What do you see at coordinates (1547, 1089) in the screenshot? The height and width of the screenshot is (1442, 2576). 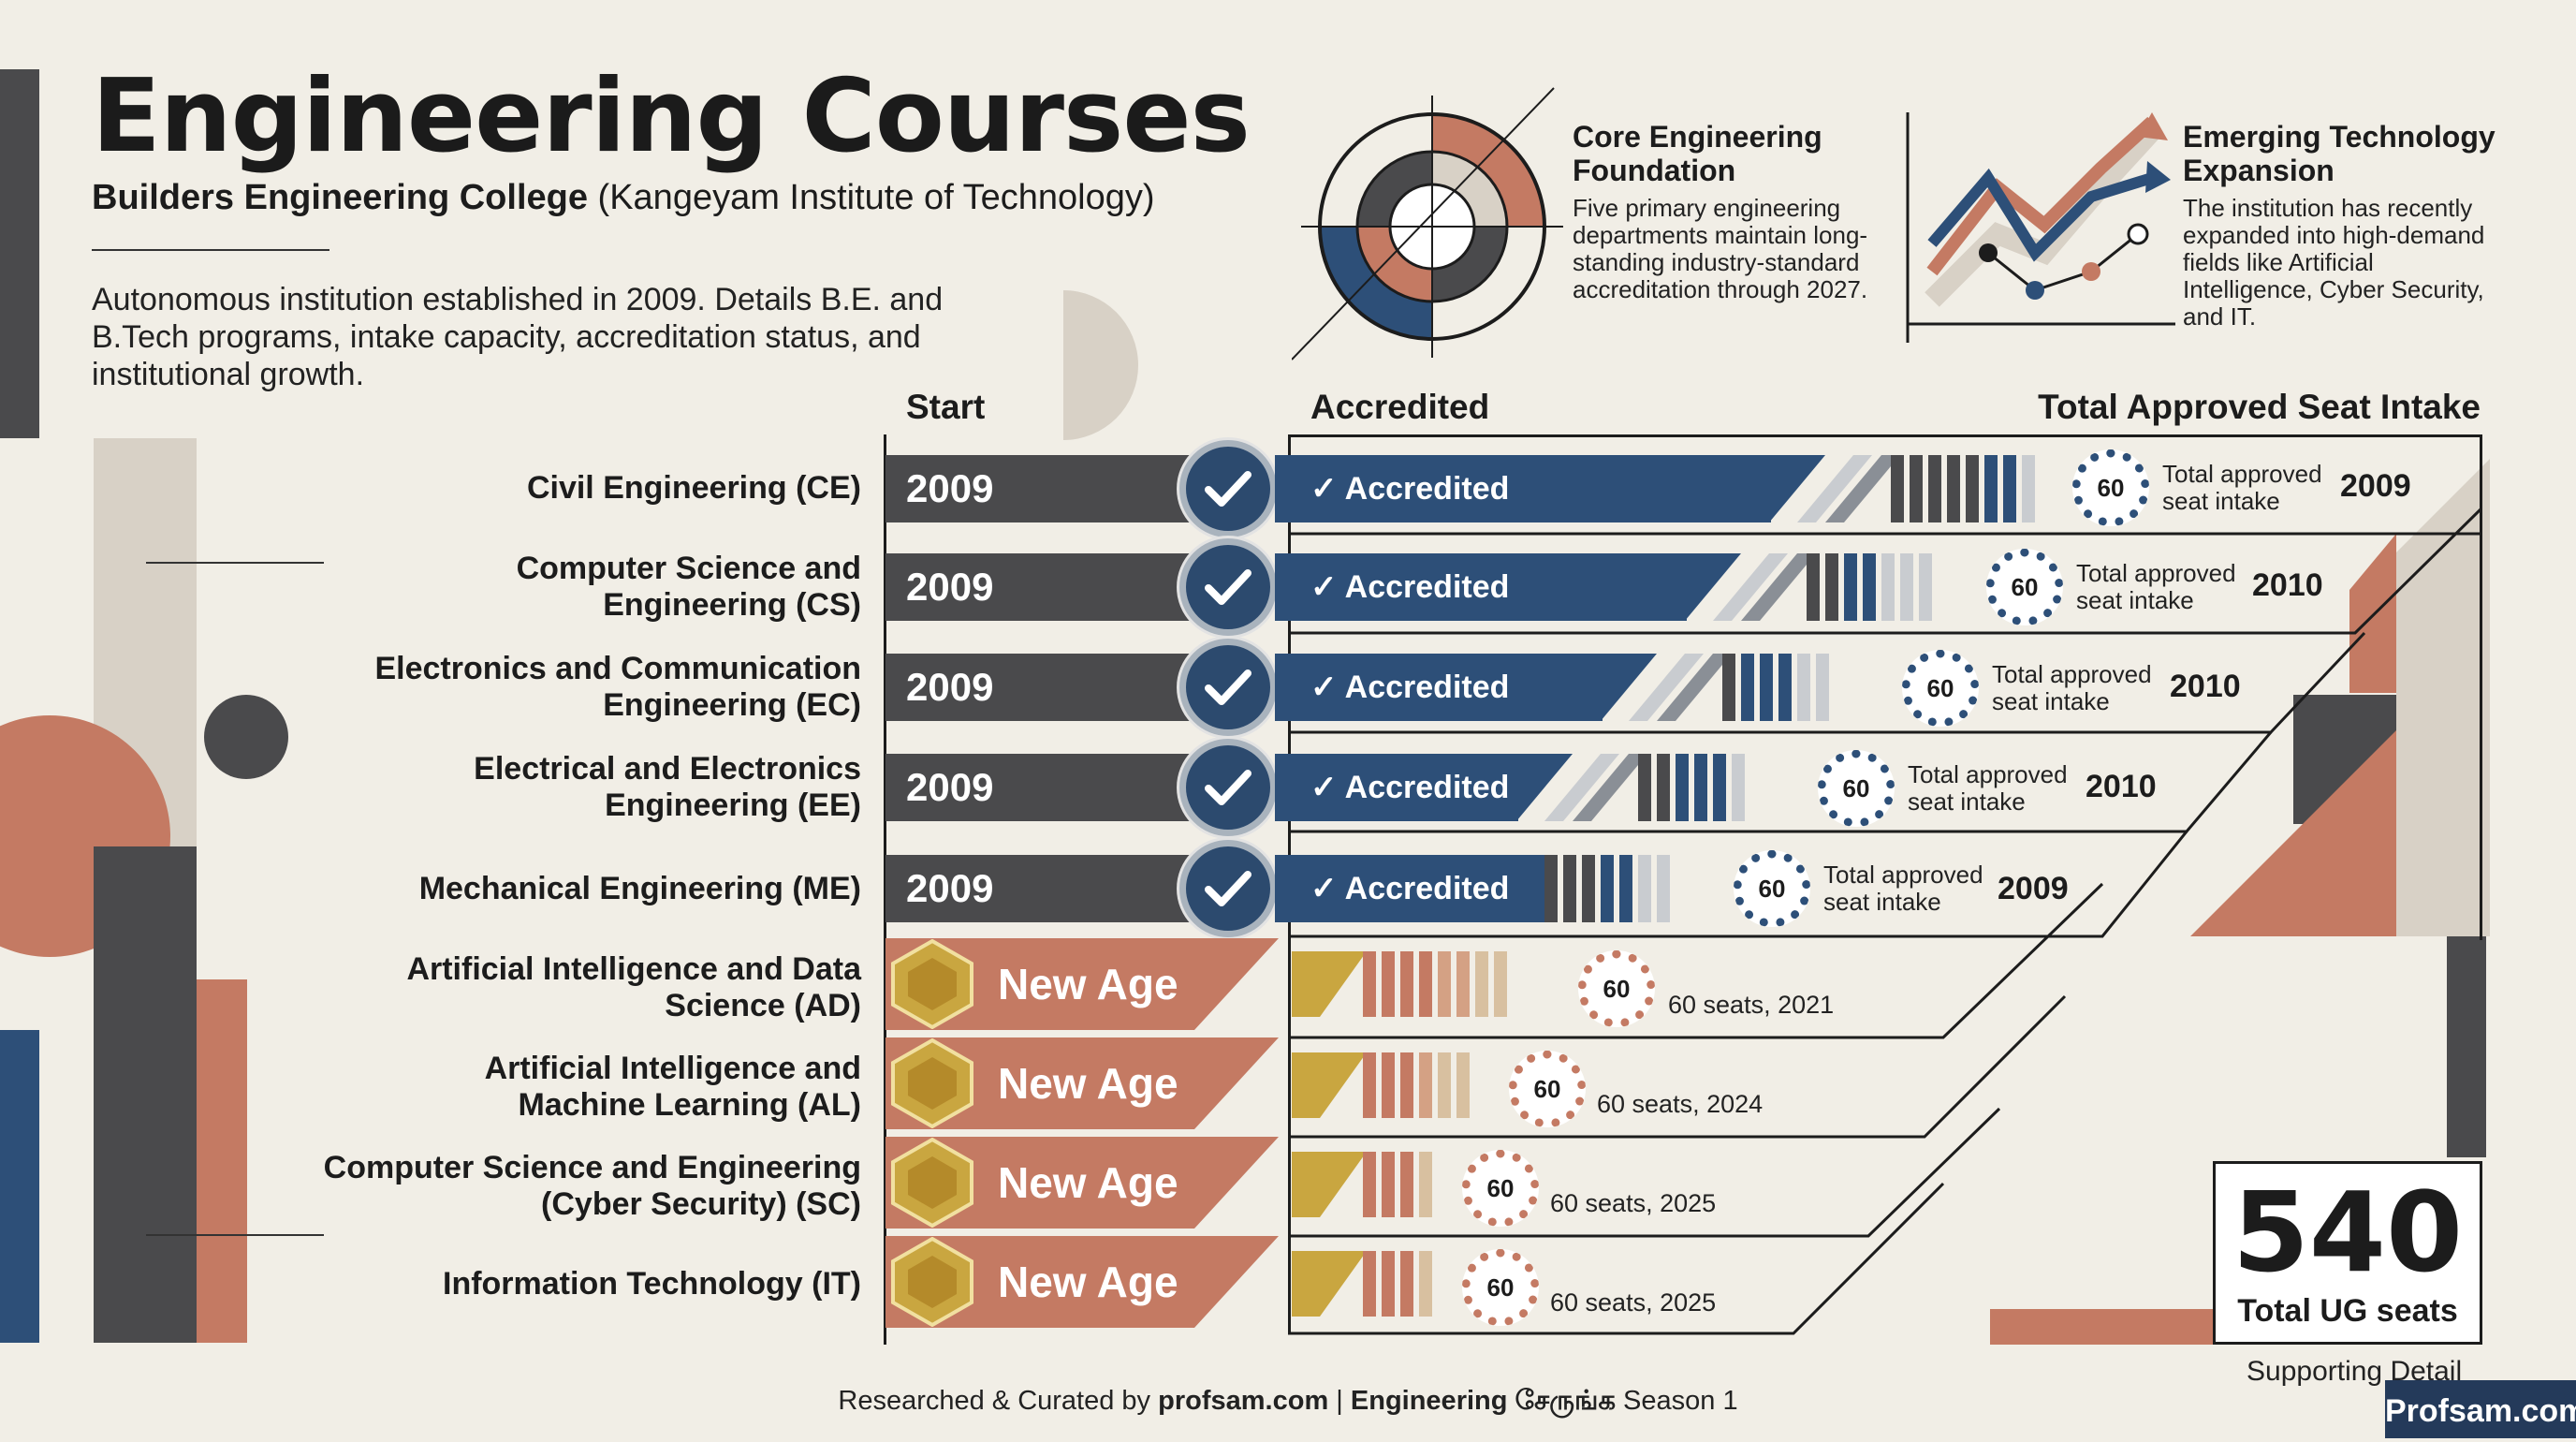 I see `seat-ring-al: 60` at bounding box center [1547, 1089].